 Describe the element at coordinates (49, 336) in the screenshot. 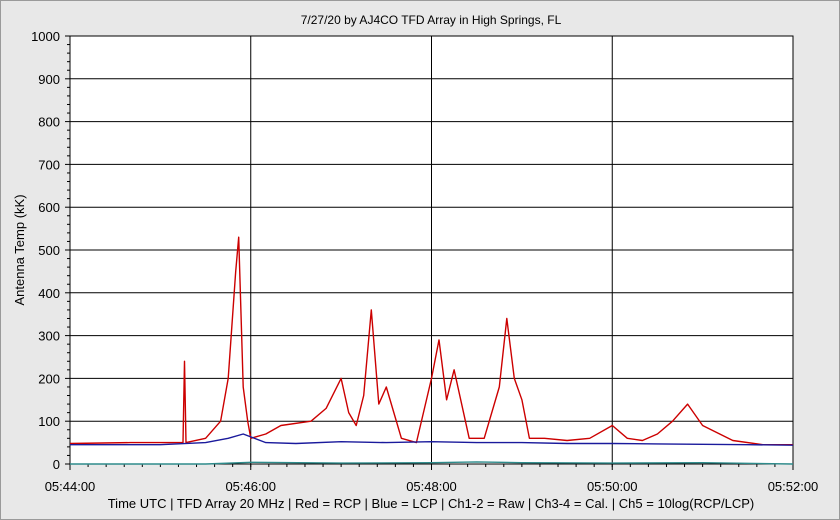

I see `y-tick-label: 300` at that location.